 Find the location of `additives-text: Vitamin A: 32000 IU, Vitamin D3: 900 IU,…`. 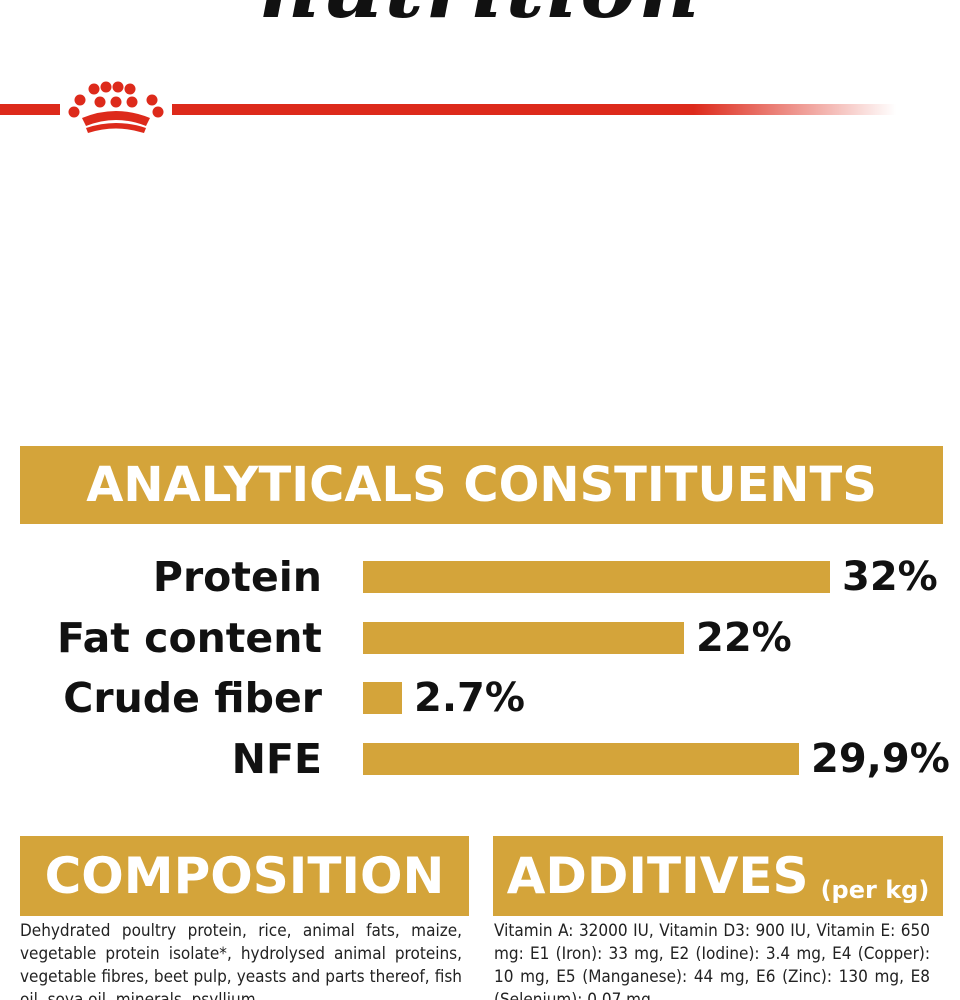

additives-text: Vitamin A: 32000 IU, Vitamin D3: 900 IU,… is located at coordinates (712, 960).